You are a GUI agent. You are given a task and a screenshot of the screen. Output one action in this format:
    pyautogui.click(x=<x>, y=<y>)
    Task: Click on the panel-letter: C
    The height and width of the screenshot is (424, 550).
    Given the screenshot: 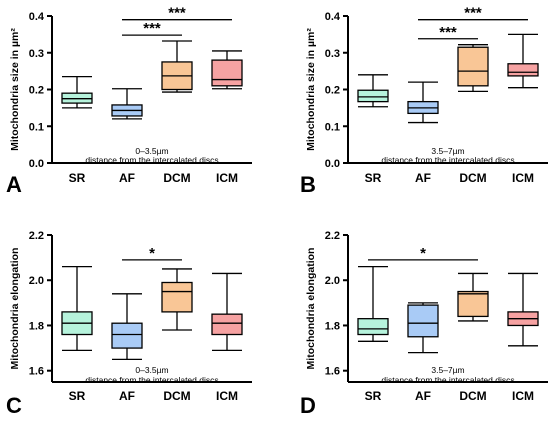 What is the action you would take?
    pyautogui.click(x=14, y=405)
    